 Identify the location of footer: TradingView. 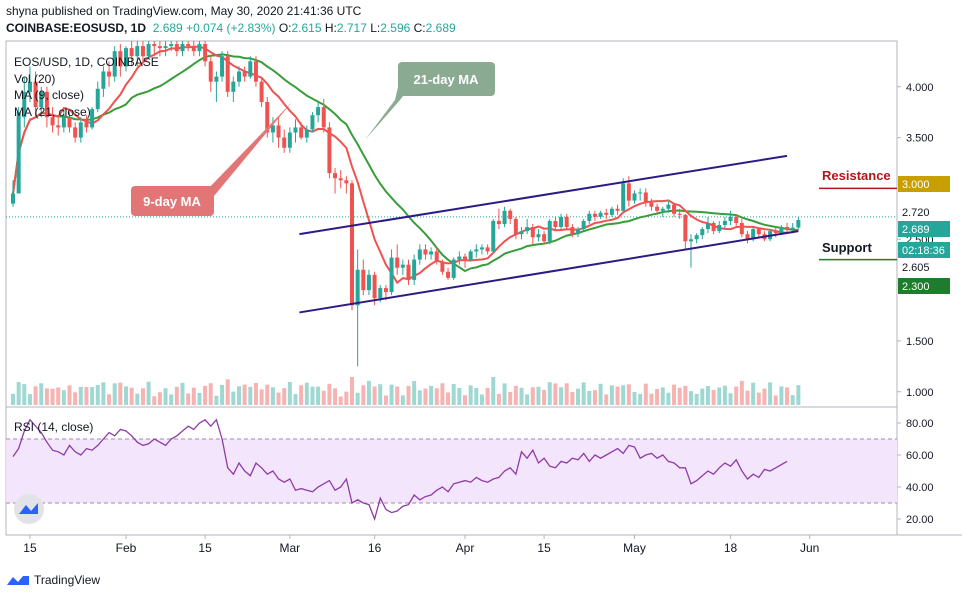
(53, 580).